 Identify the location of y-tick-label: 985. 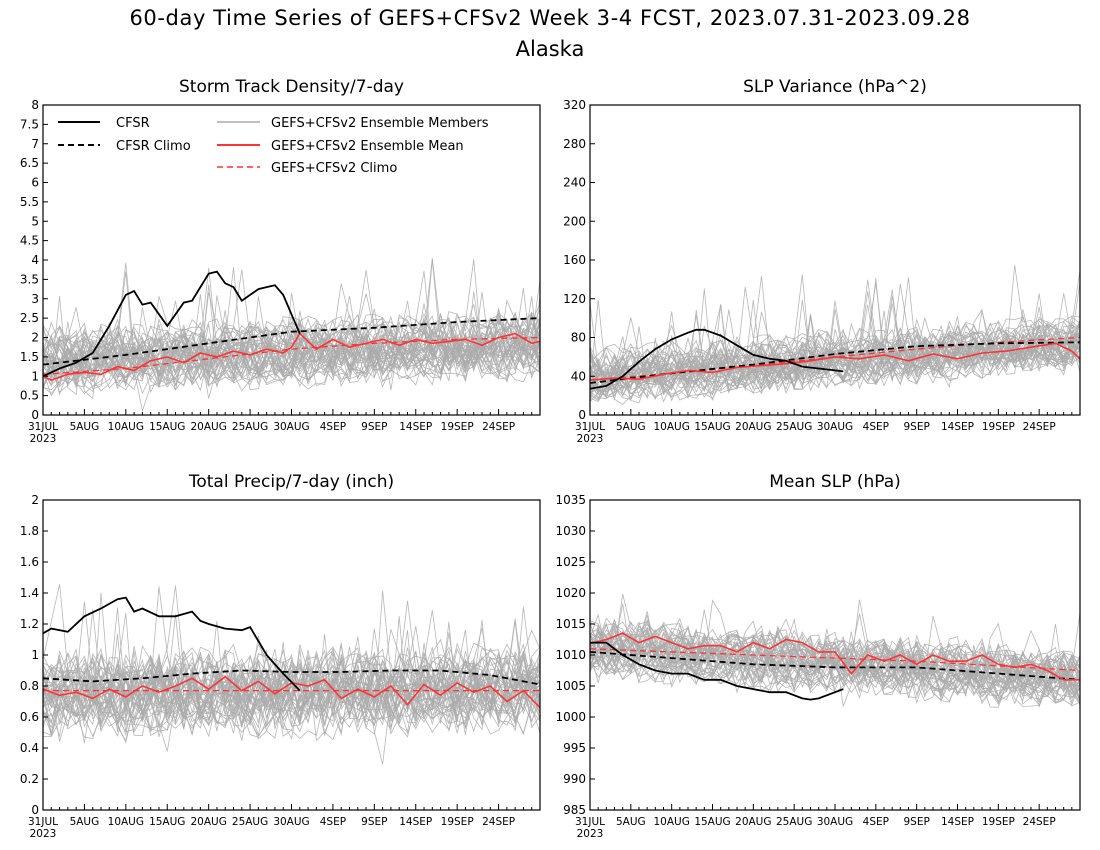
(574, 810).